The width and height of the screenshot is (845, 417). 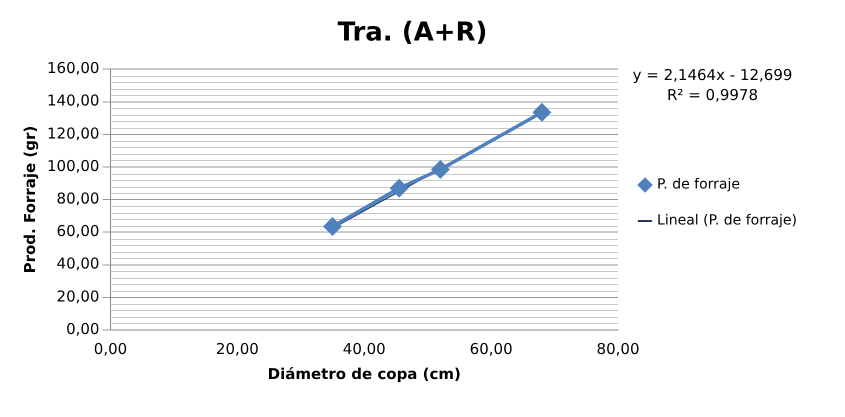 I want to click on legend-label: Lineal (P. de forraje), so click(x=727, y=220).